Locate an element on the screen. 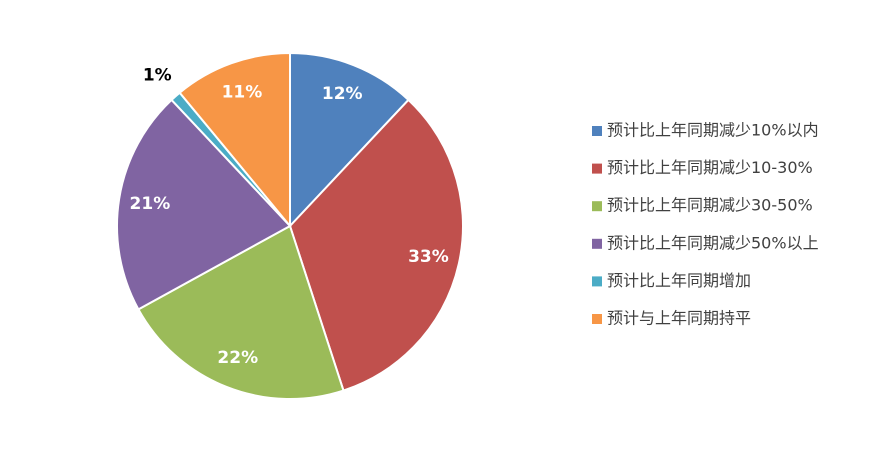 The width and height of the screenshot is (872, 451). data-label: 33% is located at coordinates (428, 257).